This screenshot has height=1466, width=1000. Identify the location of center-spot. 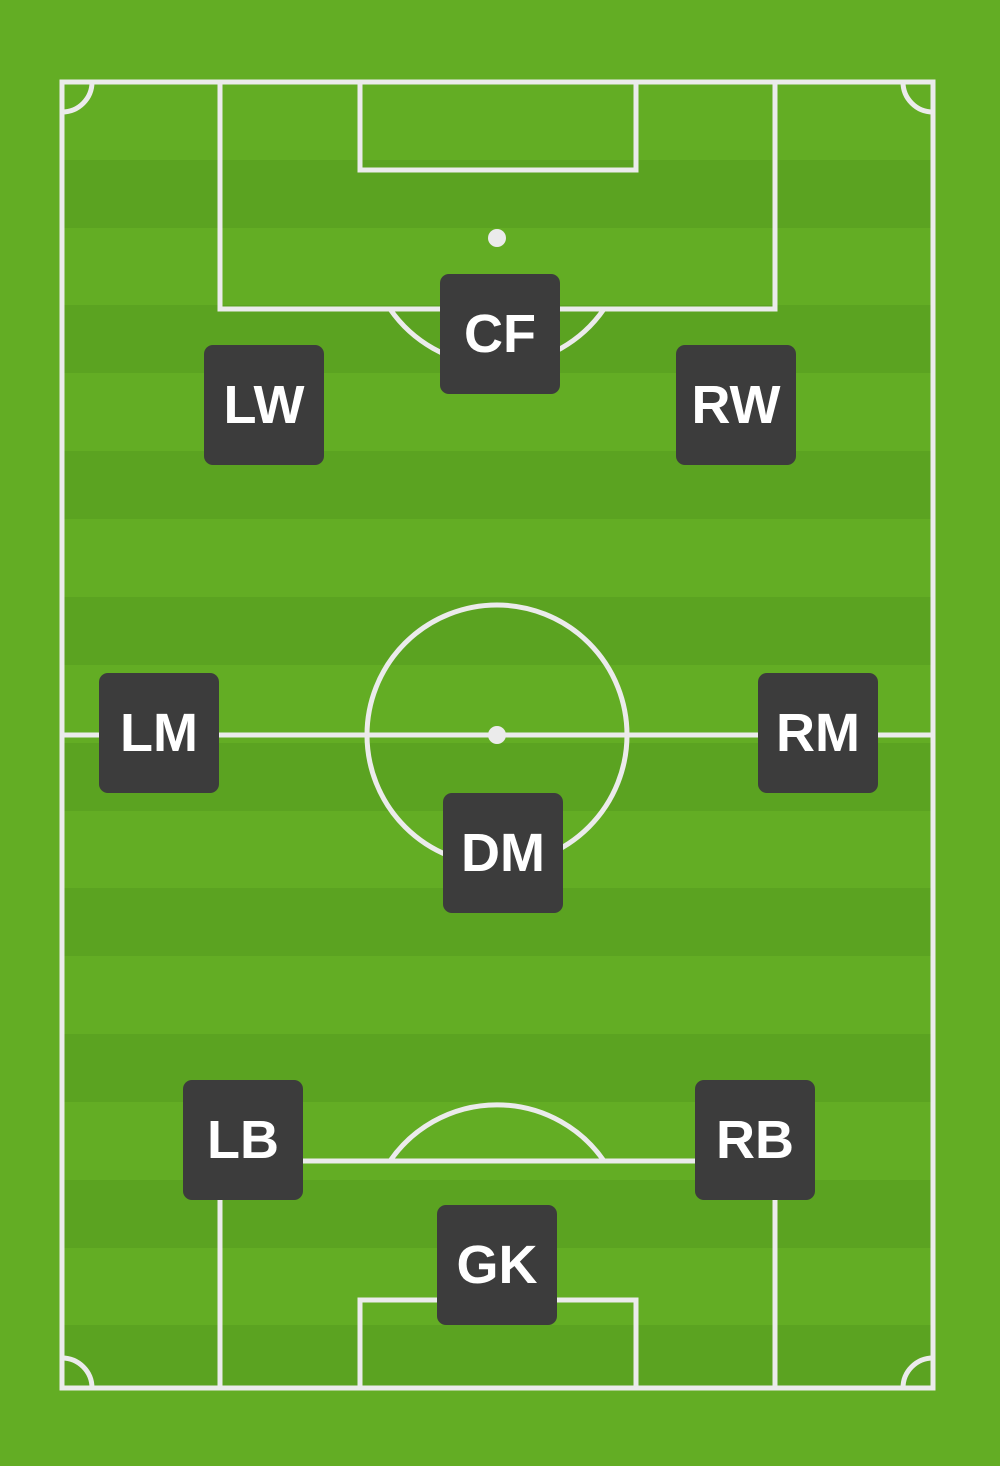
(497, 735).